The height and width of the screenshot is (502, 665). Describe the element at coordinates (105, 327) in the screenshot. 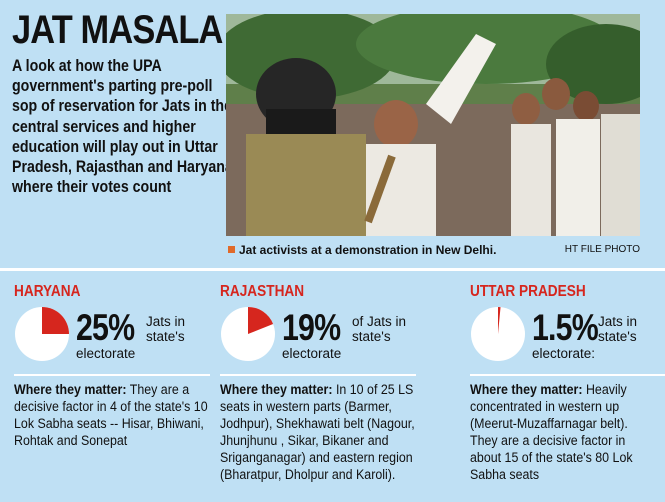

I see `percent-value: 25%` at that location.